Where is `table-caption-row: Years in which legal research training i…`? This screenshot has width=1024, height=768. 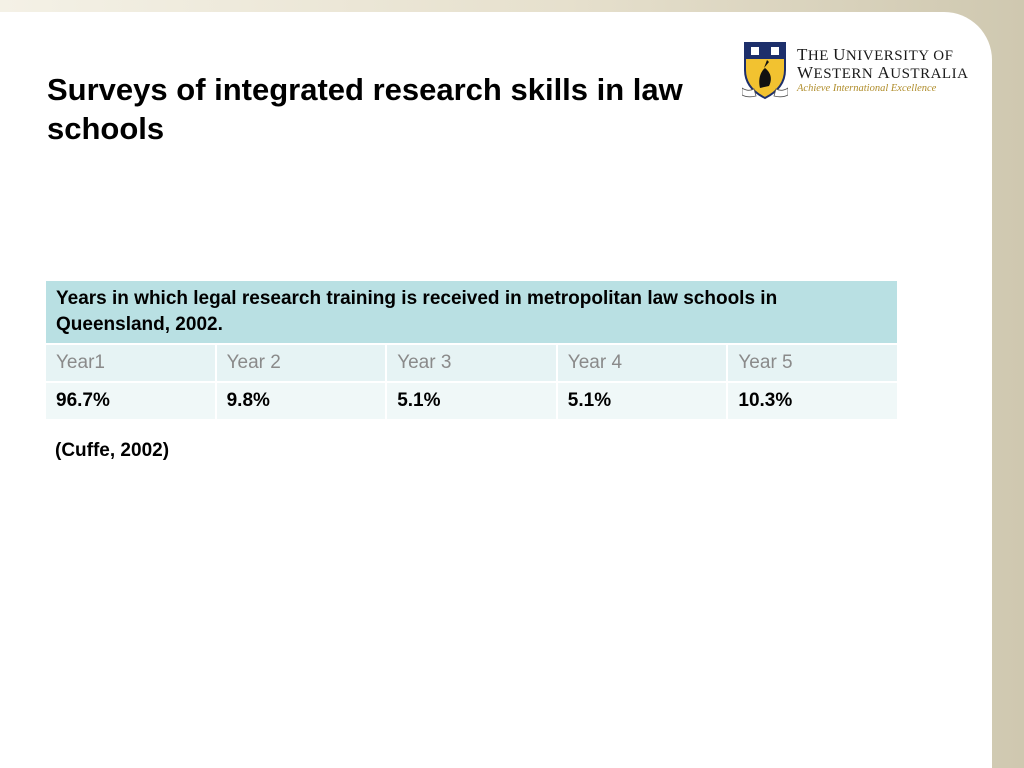 table-caption-row: Years in which legal research training i… is located at coordinates (471, 312).